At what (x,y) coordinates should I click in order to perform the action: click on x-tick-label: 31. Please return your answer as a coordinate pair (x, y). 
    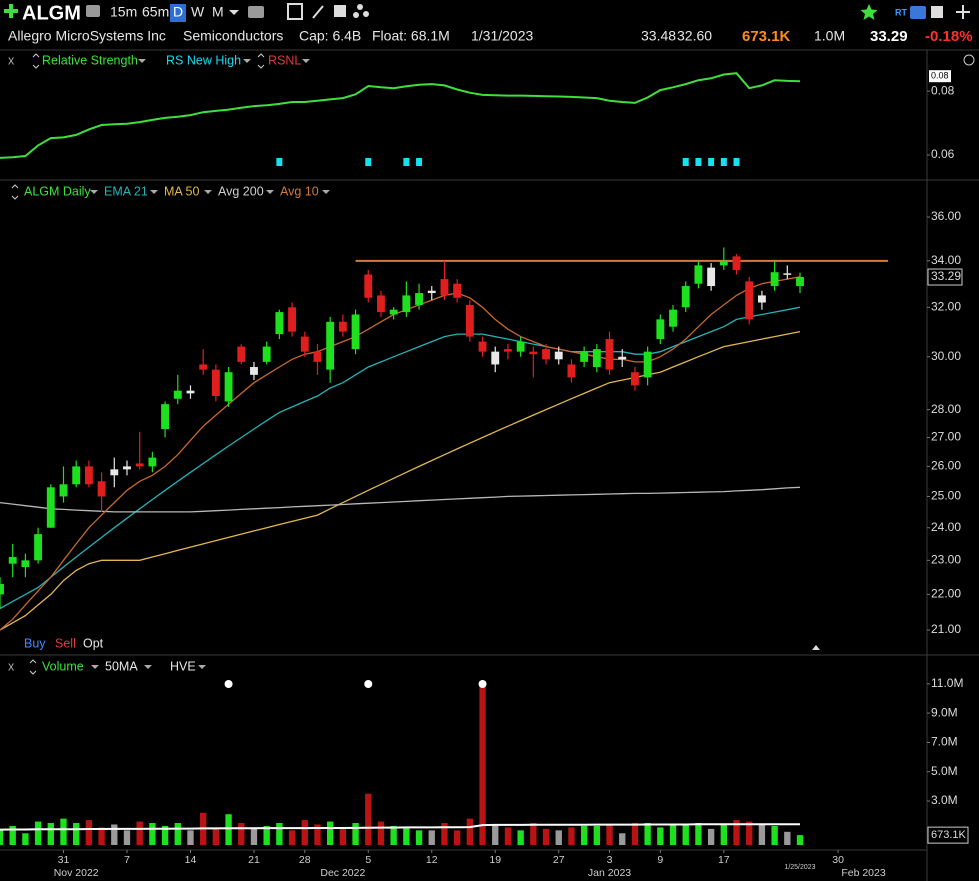
    Looking at the image, I should click on (64, 860).